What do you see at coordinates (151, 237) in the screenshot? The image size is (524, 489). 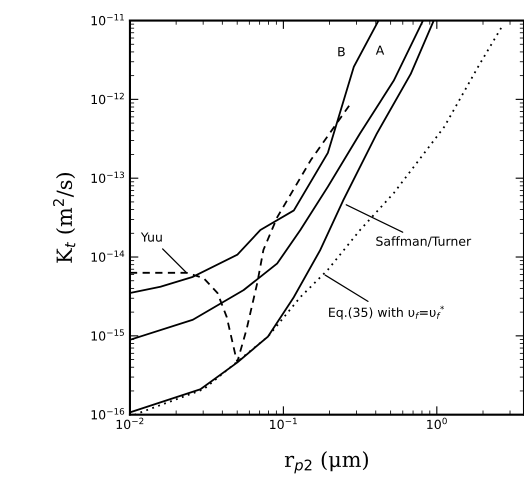 I see `annotation: Yuu` at bounding box center [151, 237].